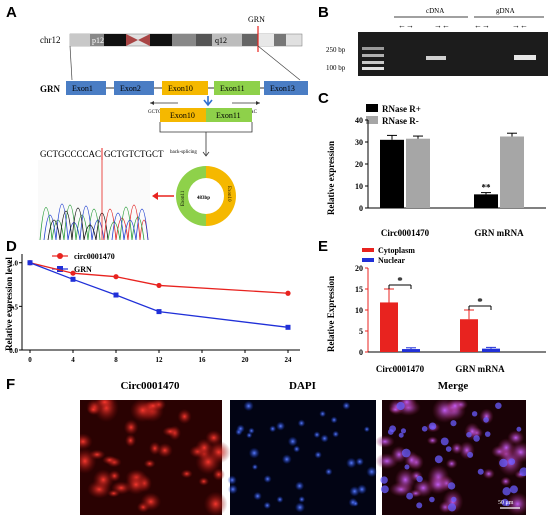 Image resolution: width=550 pixels, height=521 pixels. I want to click on legend-rnase-plus: RNase R+, so click(401, 109).